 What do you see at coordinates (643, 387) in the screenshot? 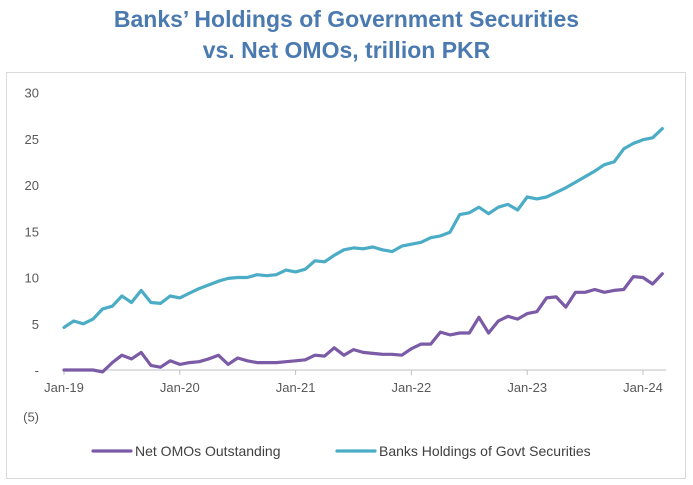
I see `x-tick-label: Jan-24` at bounding box center [643, 387].